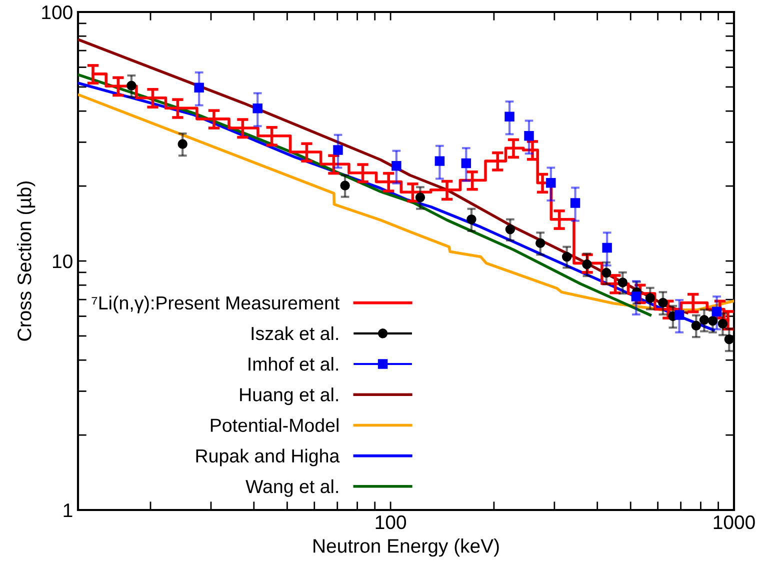  What do you see at coordinates (274, 425) in the screenshot?
I see `legend-label: Potential-Model` at bounding box center [274, 425].